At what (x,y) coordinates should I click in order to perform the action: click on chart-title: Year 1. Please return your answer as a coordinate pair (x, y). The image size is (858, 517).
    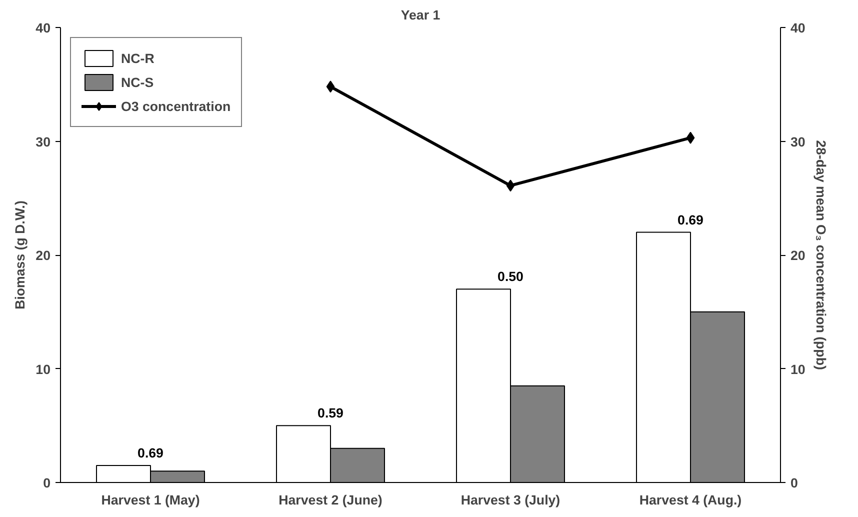
    Looking at the image, I should click on (420, 15).